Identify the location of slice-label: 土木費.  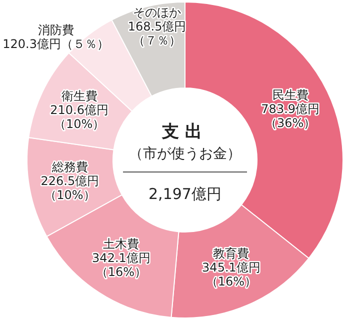
(121, 244).